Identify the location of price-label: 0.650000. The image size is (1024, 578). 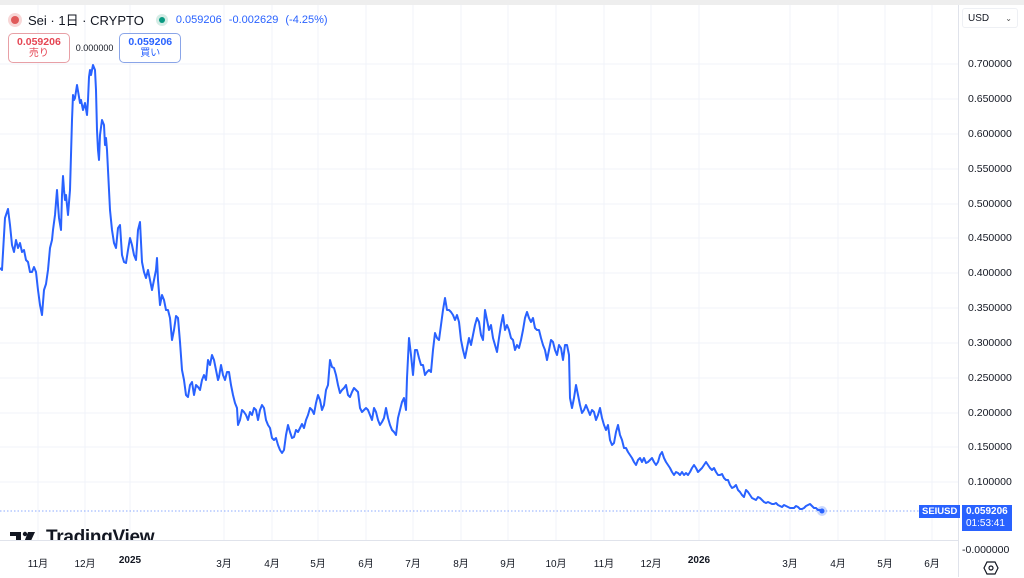
(990, 99).